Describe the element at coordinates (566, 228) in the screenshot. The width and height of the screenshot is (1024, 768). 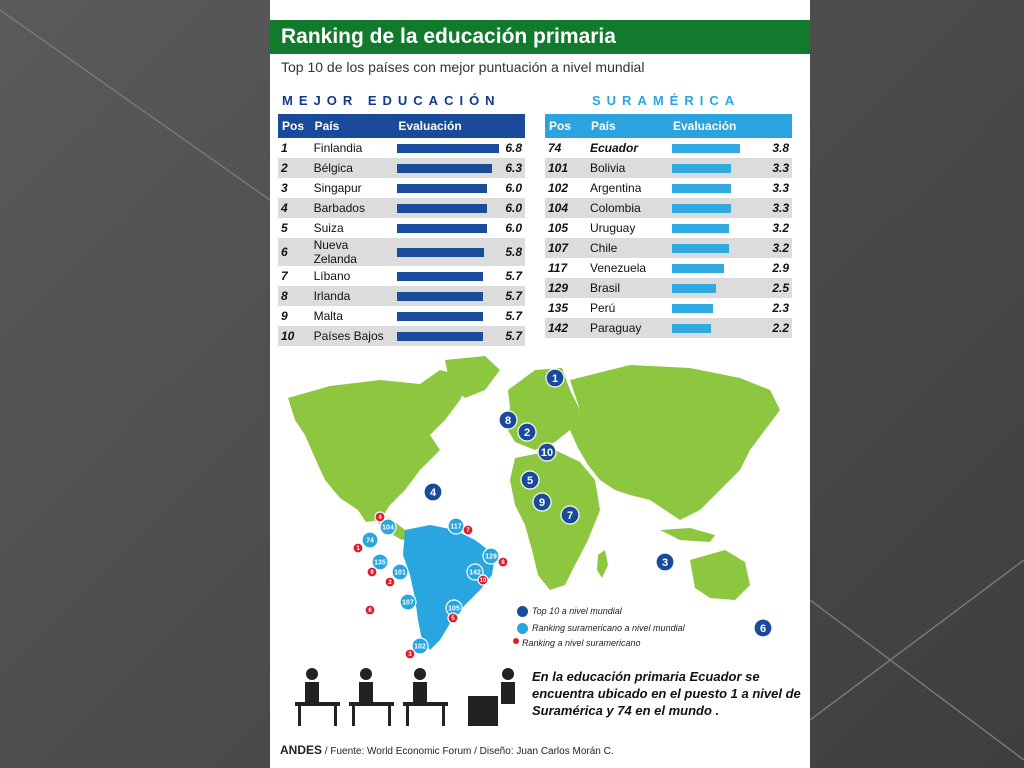
I see `rank-position: 105` at that location.